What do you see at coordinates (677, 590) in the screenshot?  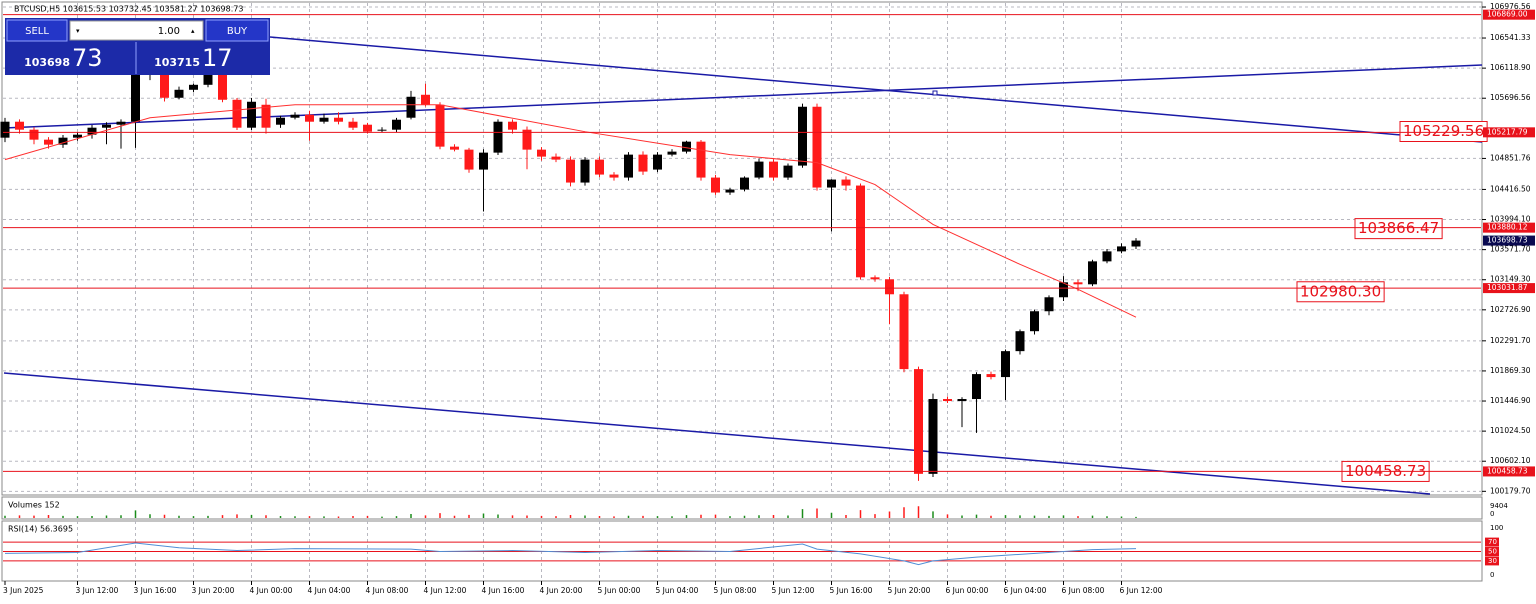 I see `x-tick-label: 5 Jun 04:00` at bounding box center [677, 590].